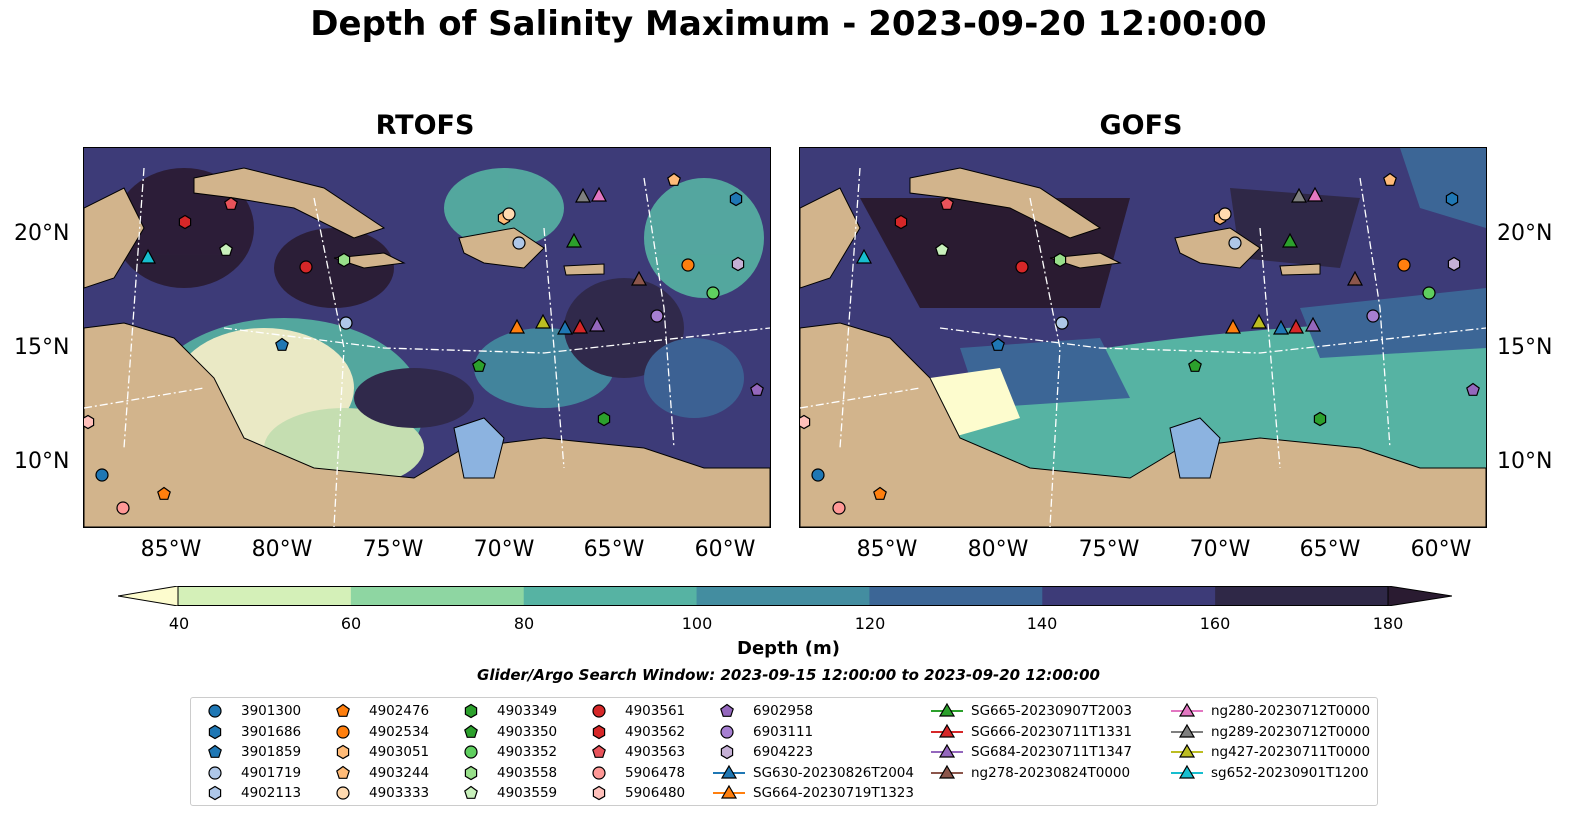 This screenshot has height=827, width=1577. What do you see at coordinates (148, 596) in the screenshot?
I see `colorbar-under` at bounding box center [148, 596].